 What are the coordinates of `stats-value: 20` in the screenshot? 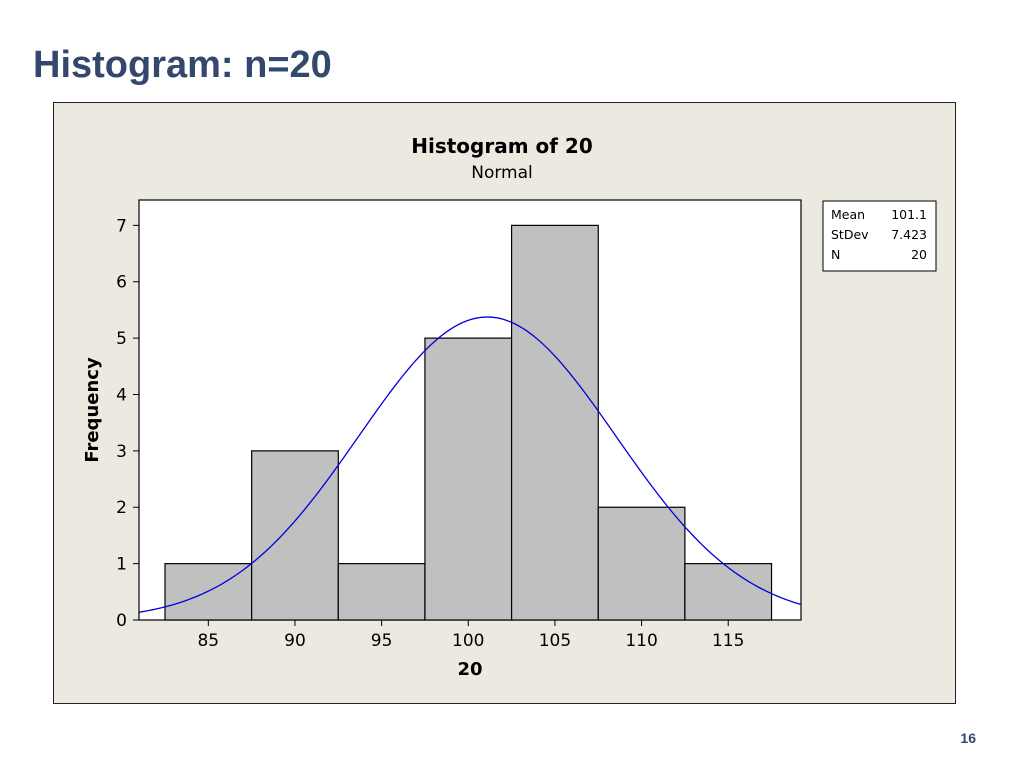 It's located at (919, 254).